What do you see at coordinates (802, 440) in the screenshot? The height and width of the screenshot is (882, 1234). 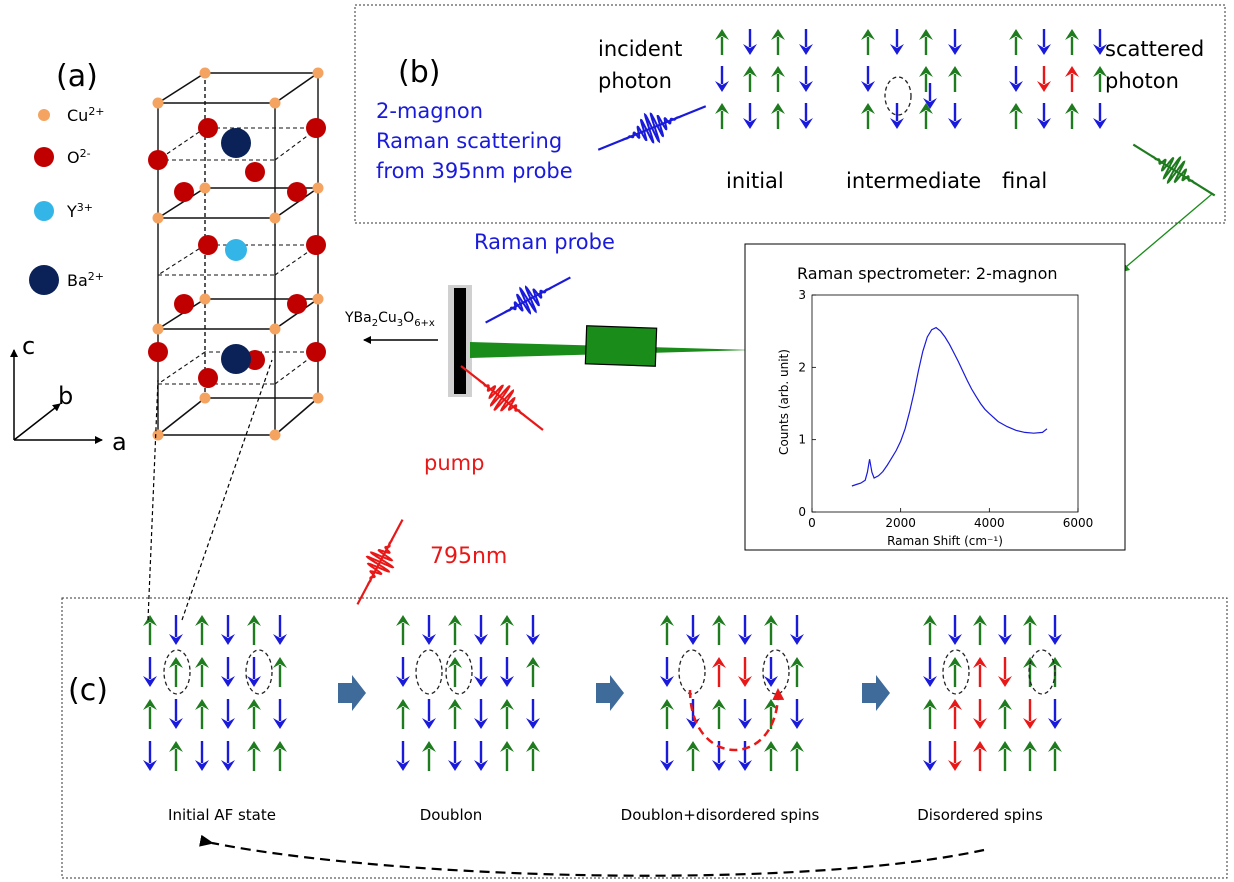 I see `y-tick-label: 1` at bounding box center [802, 440].